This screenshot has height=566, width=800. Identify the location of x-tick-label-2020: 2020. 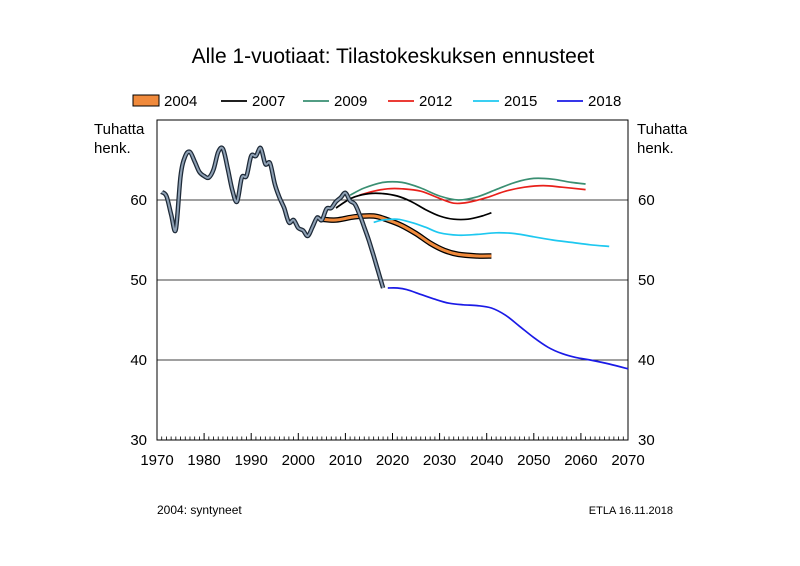
(392, 460).